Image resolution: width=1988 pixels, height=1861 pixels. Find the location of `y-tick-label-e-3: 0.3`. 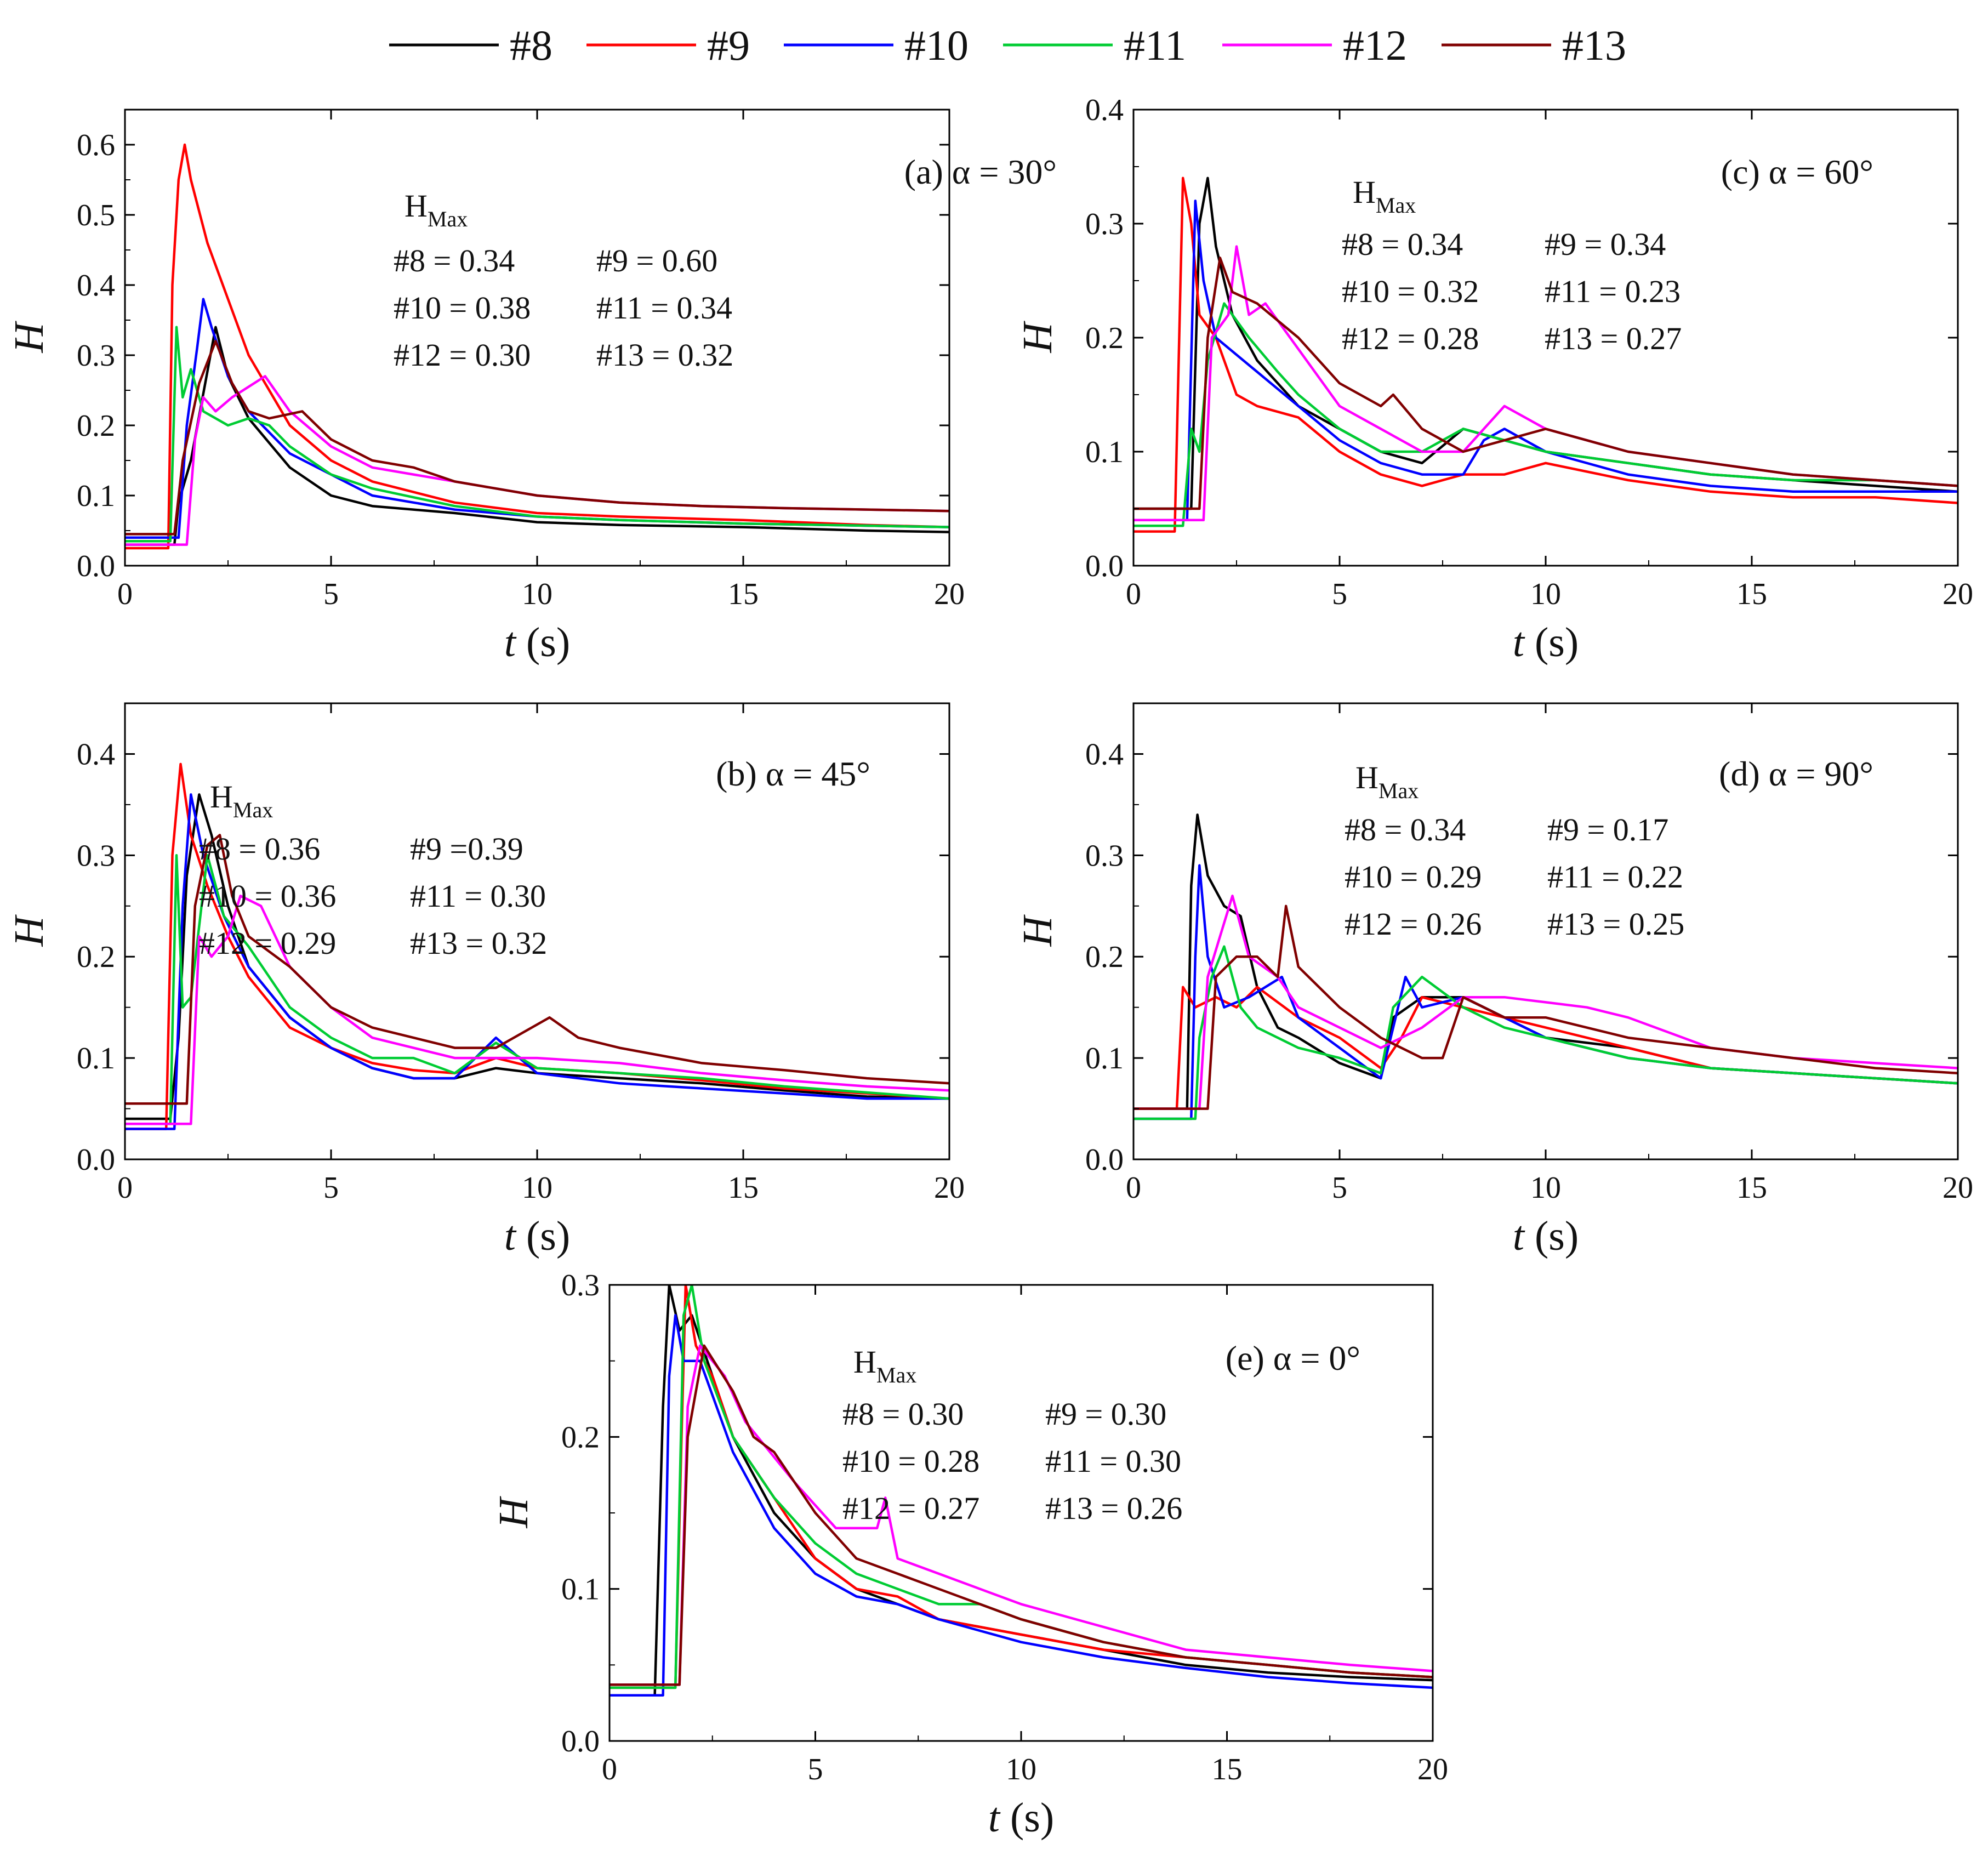

y-tick-label-e-3: 0.3 is located at coordinates (580, 1285).